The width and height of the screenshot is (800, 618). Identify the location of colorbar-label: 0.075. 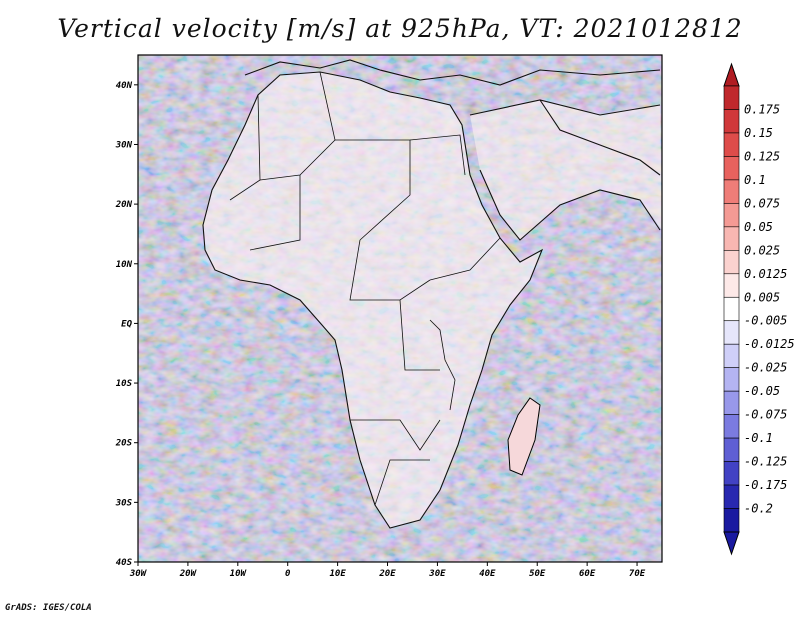
(762, 203).